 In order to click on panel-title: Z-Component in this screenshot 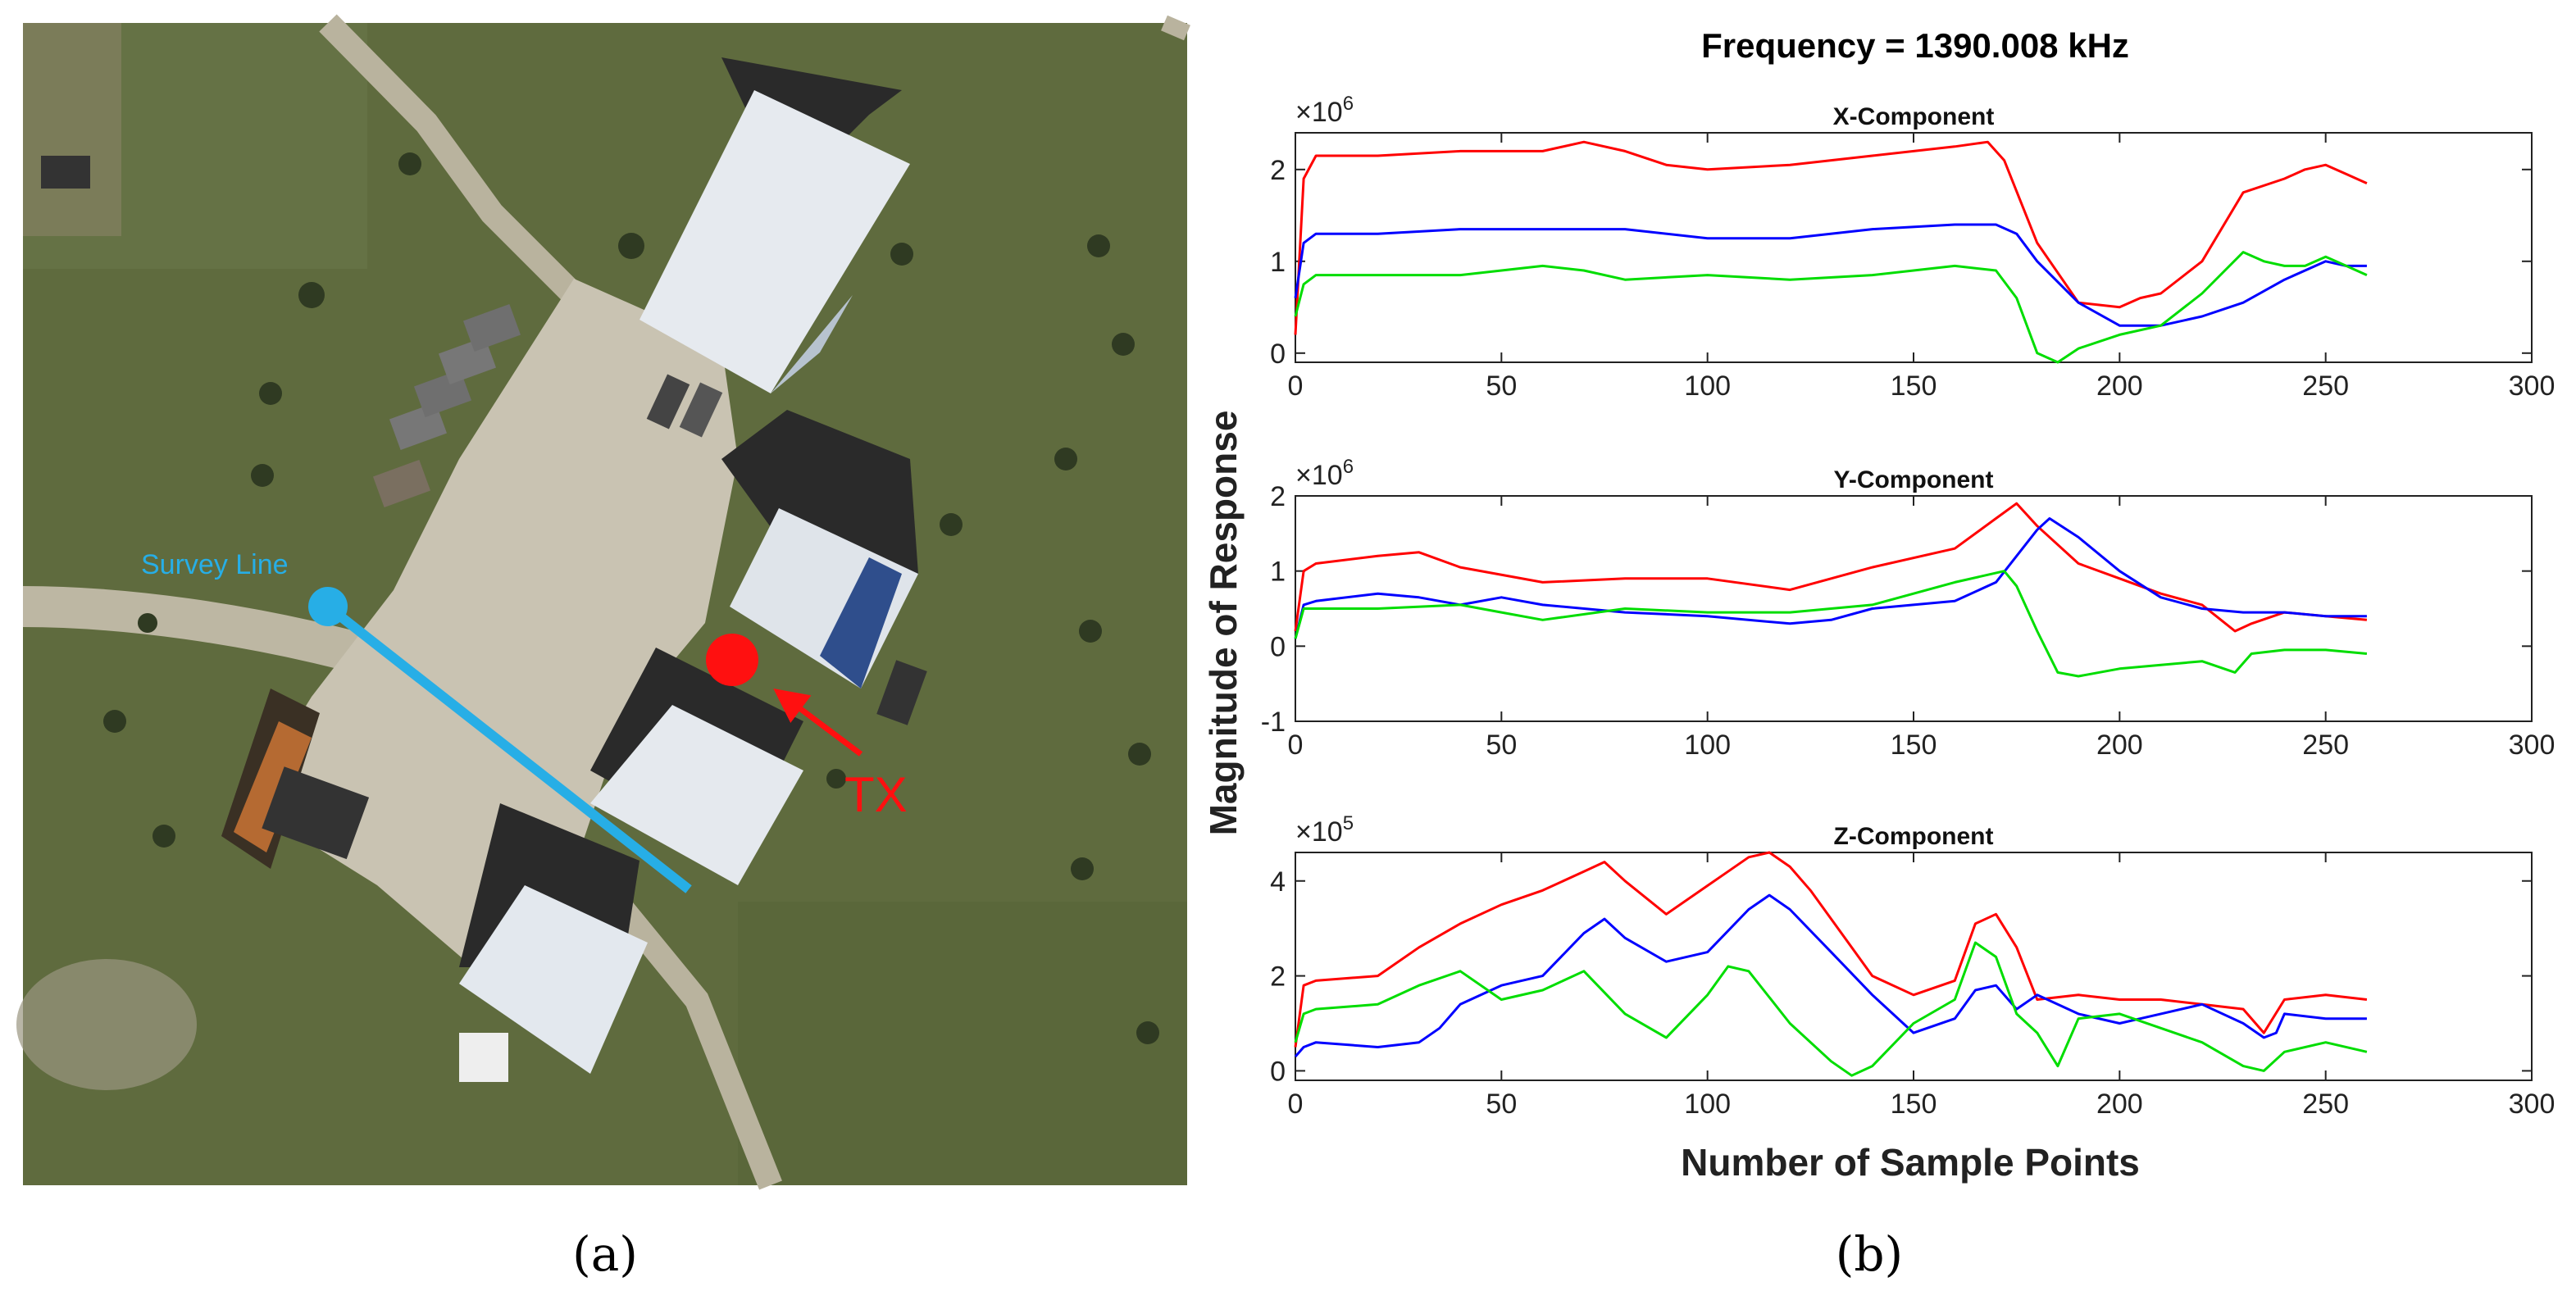, I will do `click(1914, 836)`.